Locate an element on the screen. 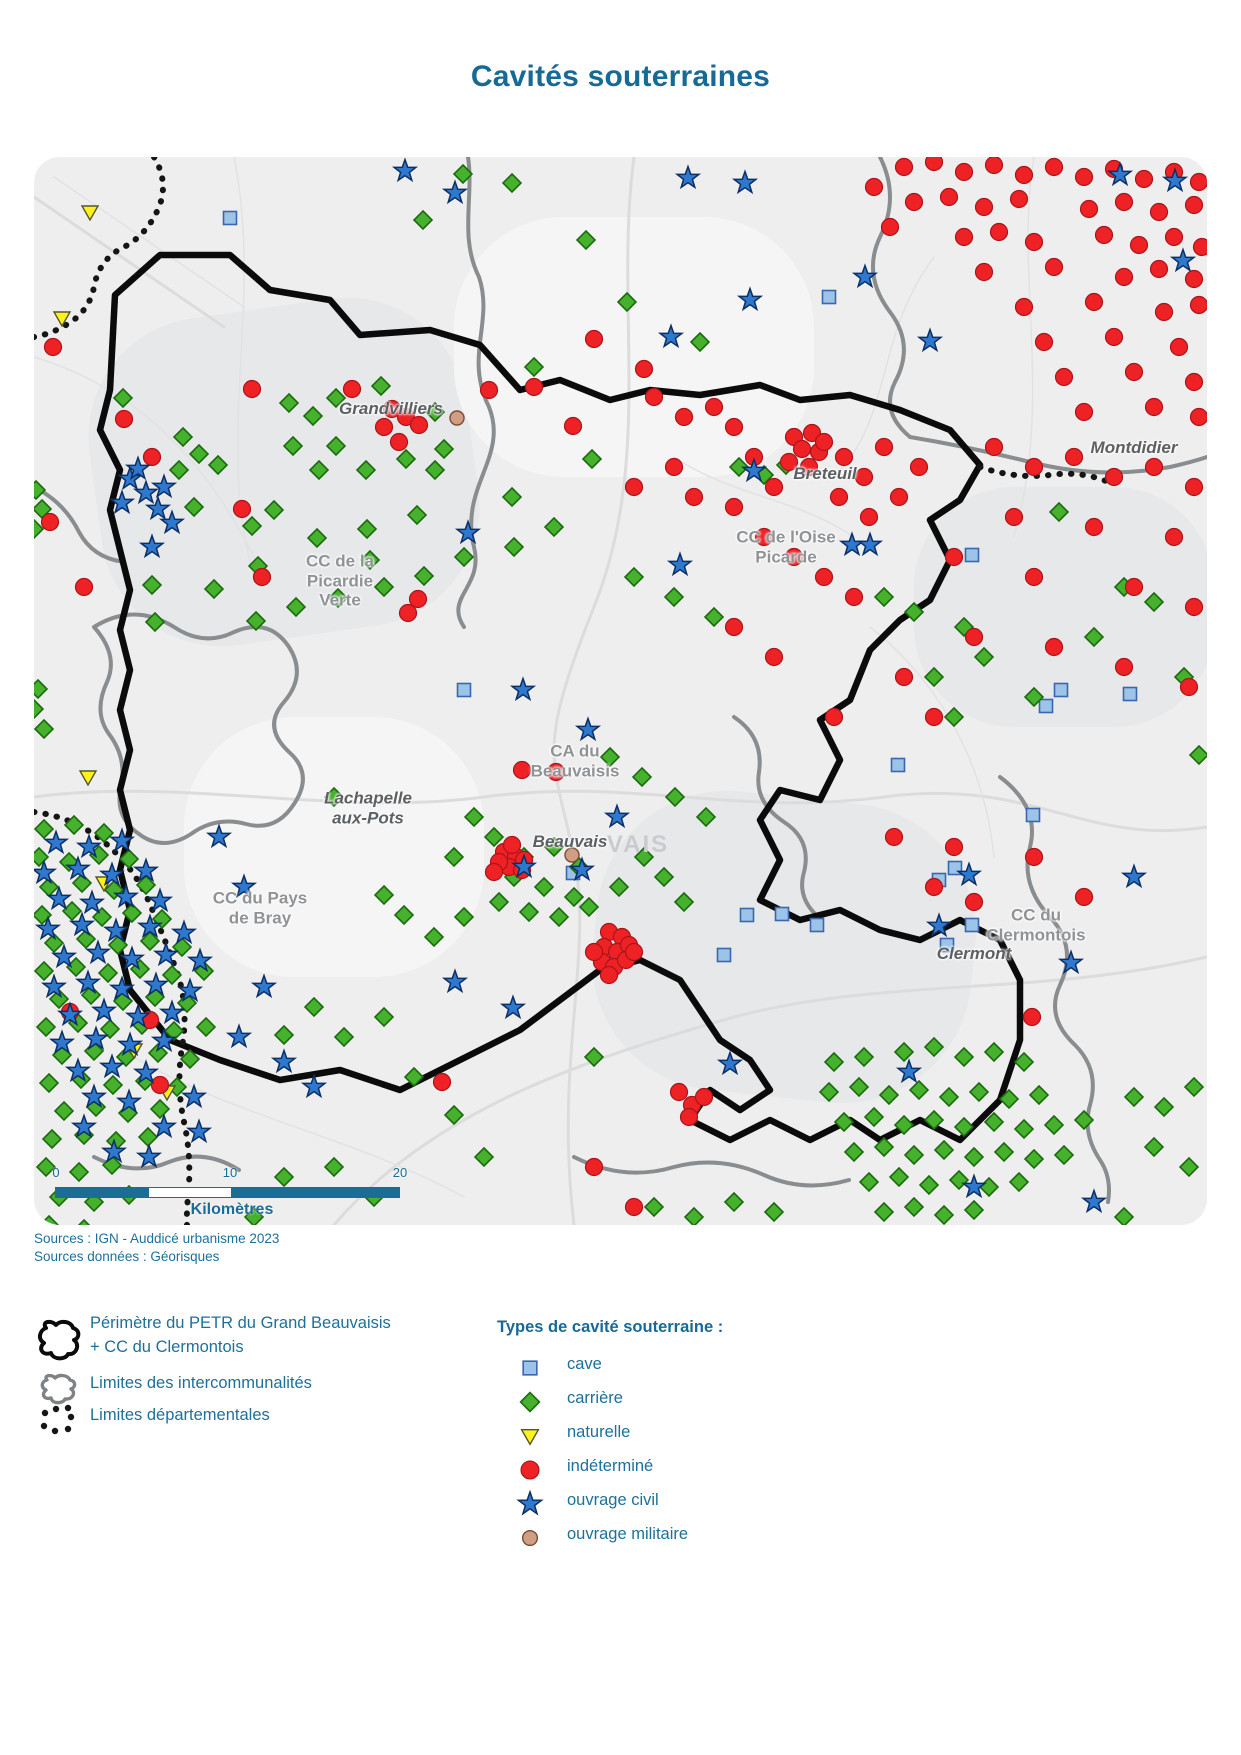  militaire-legend-icon is located at coordinates (530, 1538).